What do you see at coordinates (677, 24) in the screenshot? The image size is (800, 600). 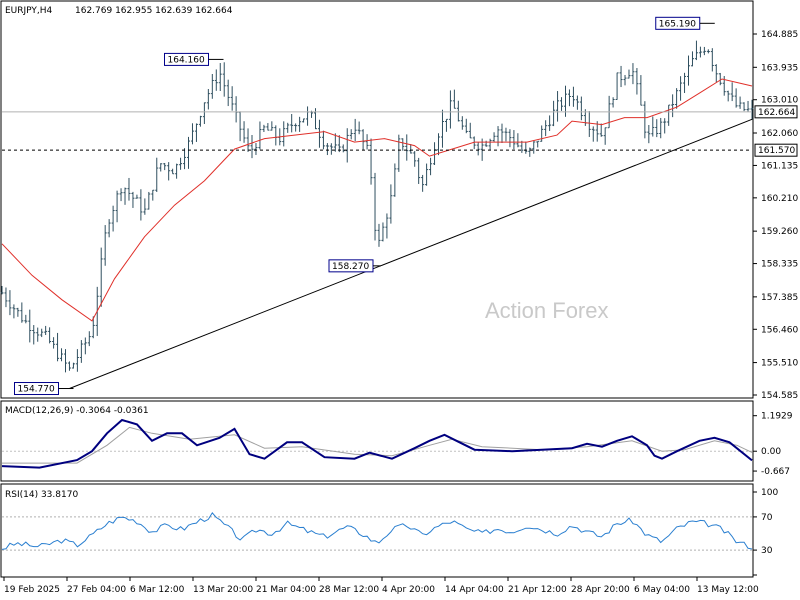 I see `price-annotation-text: 165.190` at bounding box center [677, 24].